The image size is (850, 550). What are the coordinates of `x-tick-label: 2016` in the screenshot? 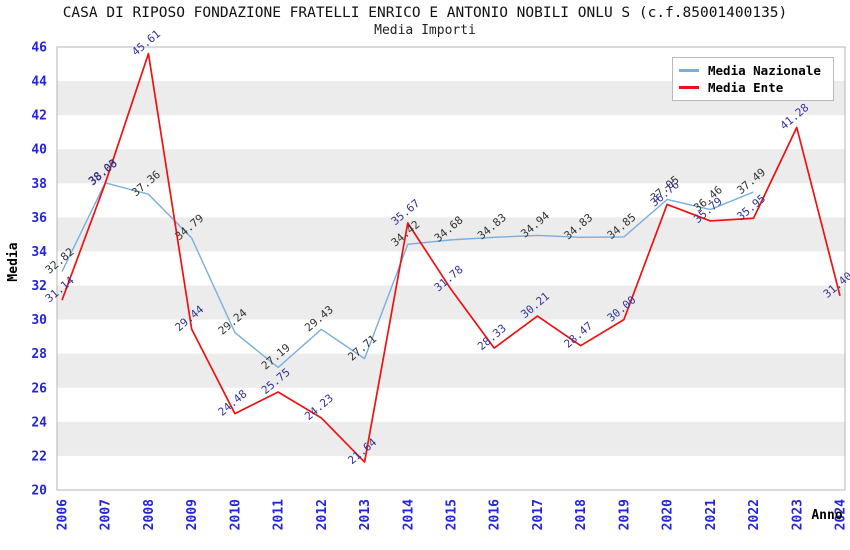 It's located at (495, 514).